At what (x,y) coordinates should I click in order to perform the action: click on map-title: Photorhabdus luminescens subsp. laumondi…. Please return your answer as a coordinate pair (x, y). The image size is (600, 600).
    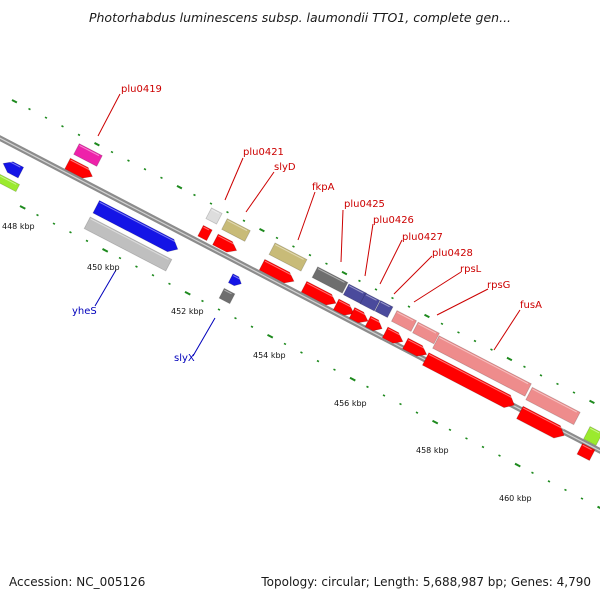
    Looking at the image, I should click on (300, 17).